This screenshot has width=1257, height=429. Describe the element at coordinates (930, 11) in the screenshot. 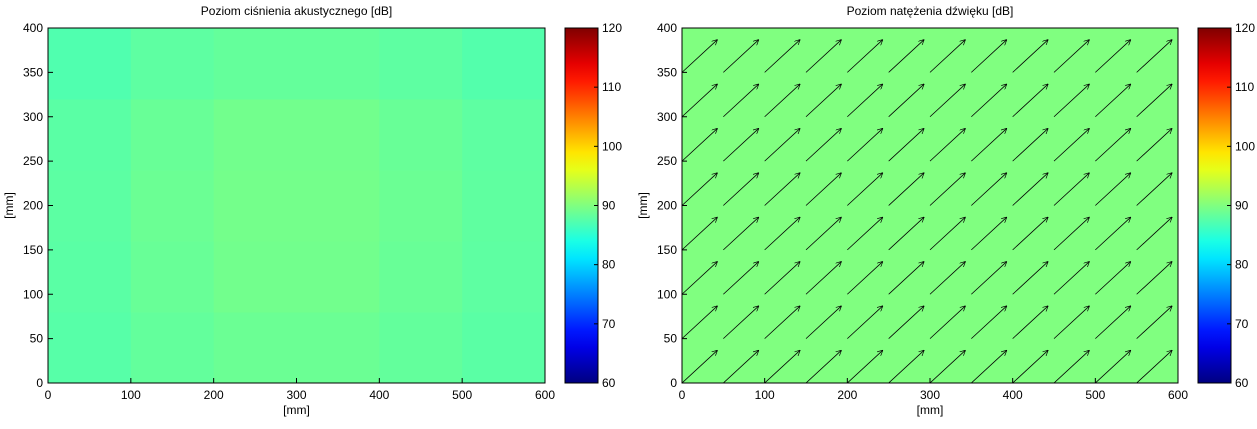

I see `chart-title: Poziom natężenia dźwięku [dB]` at that location.